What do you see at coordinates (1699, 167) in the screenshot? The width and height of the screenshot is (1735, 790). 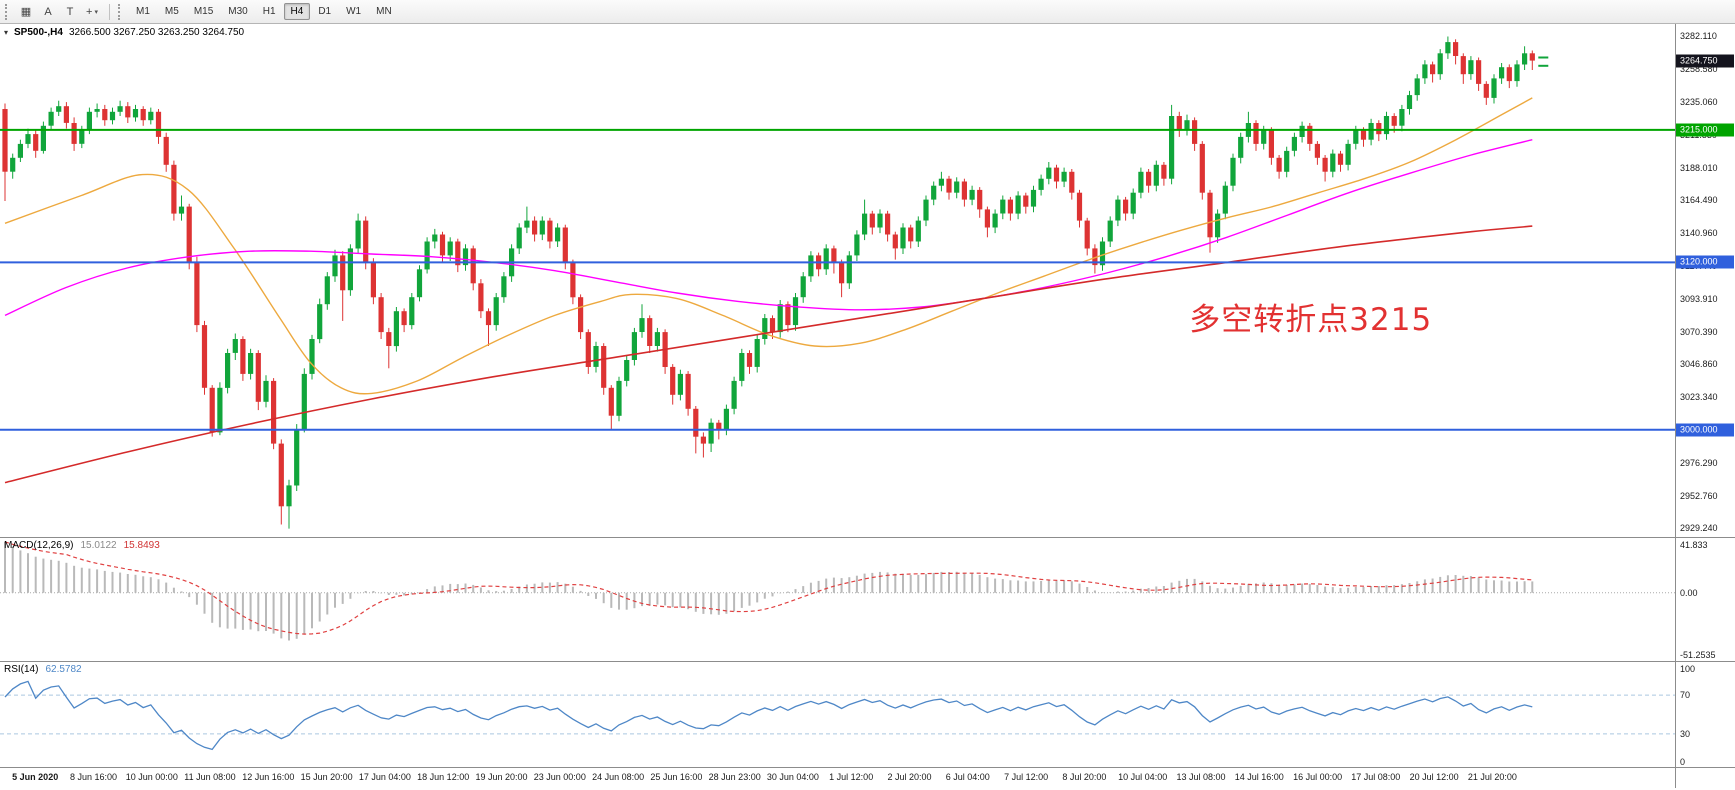 I see `axis-label: 3188.010` at bounding box center [1699, 167].